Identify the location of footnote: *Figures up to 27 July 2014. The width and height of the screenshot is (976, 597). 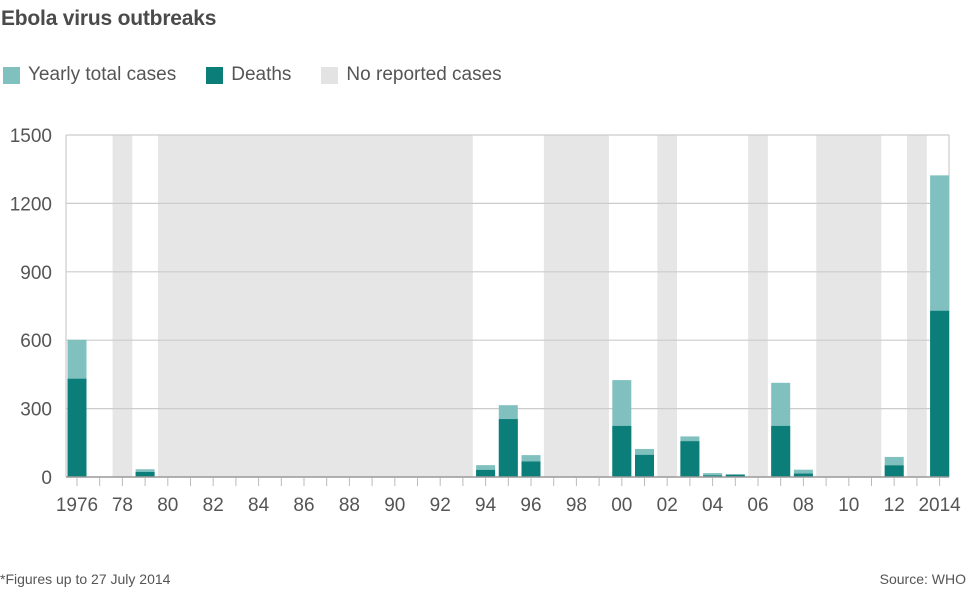
(85, 579).